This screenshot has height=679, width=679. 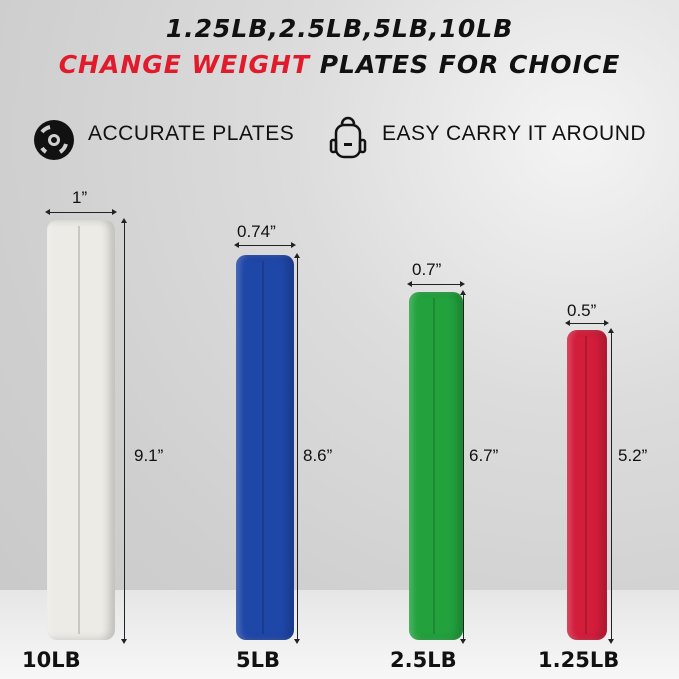 I want to click on diameter-label-1-25lb: 5.2”, so click(x=633, y=455).